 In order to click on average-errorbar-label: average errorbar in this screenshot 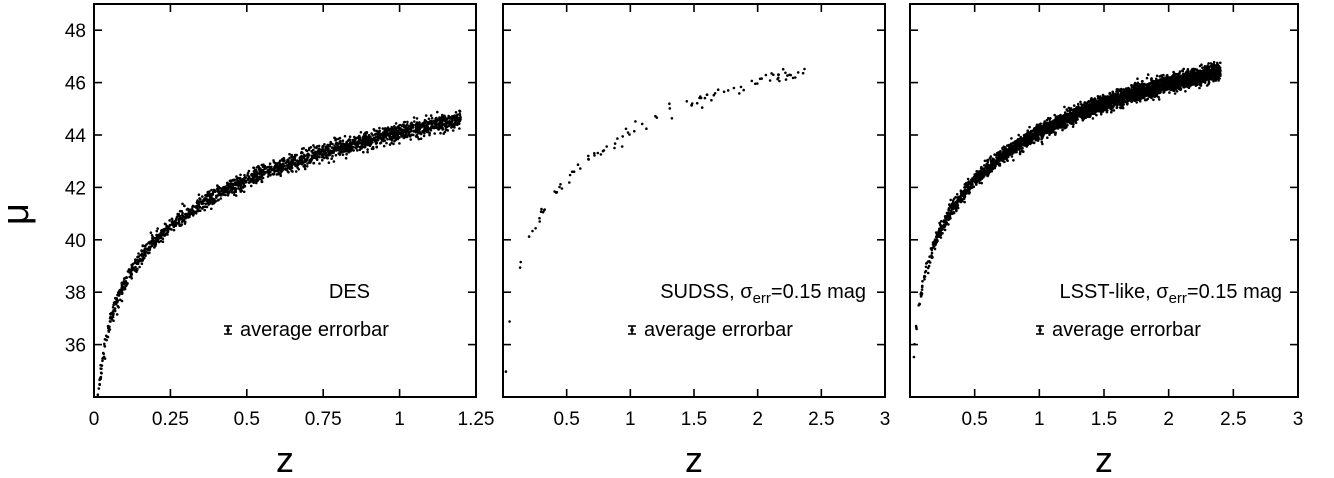, I will do `click(314, 330)`.